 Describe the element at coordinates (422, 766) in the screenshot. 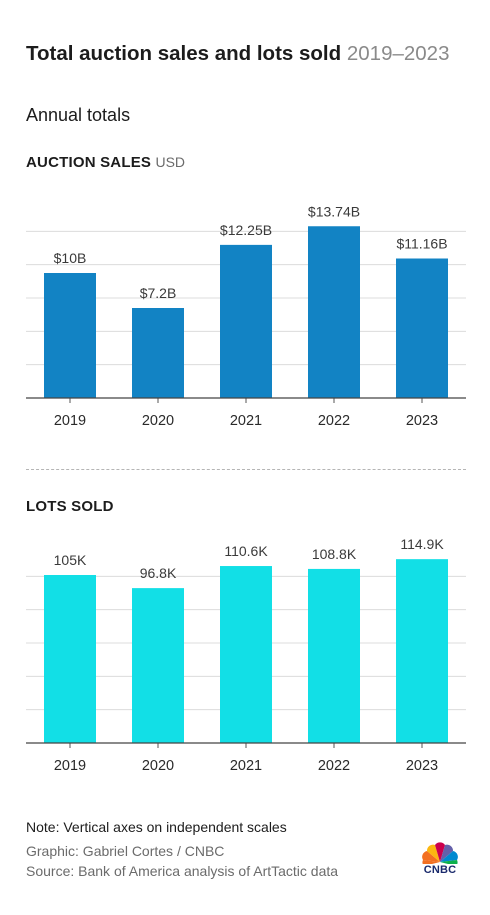

I see `lots-tick-label-2023: 2023` at that location.